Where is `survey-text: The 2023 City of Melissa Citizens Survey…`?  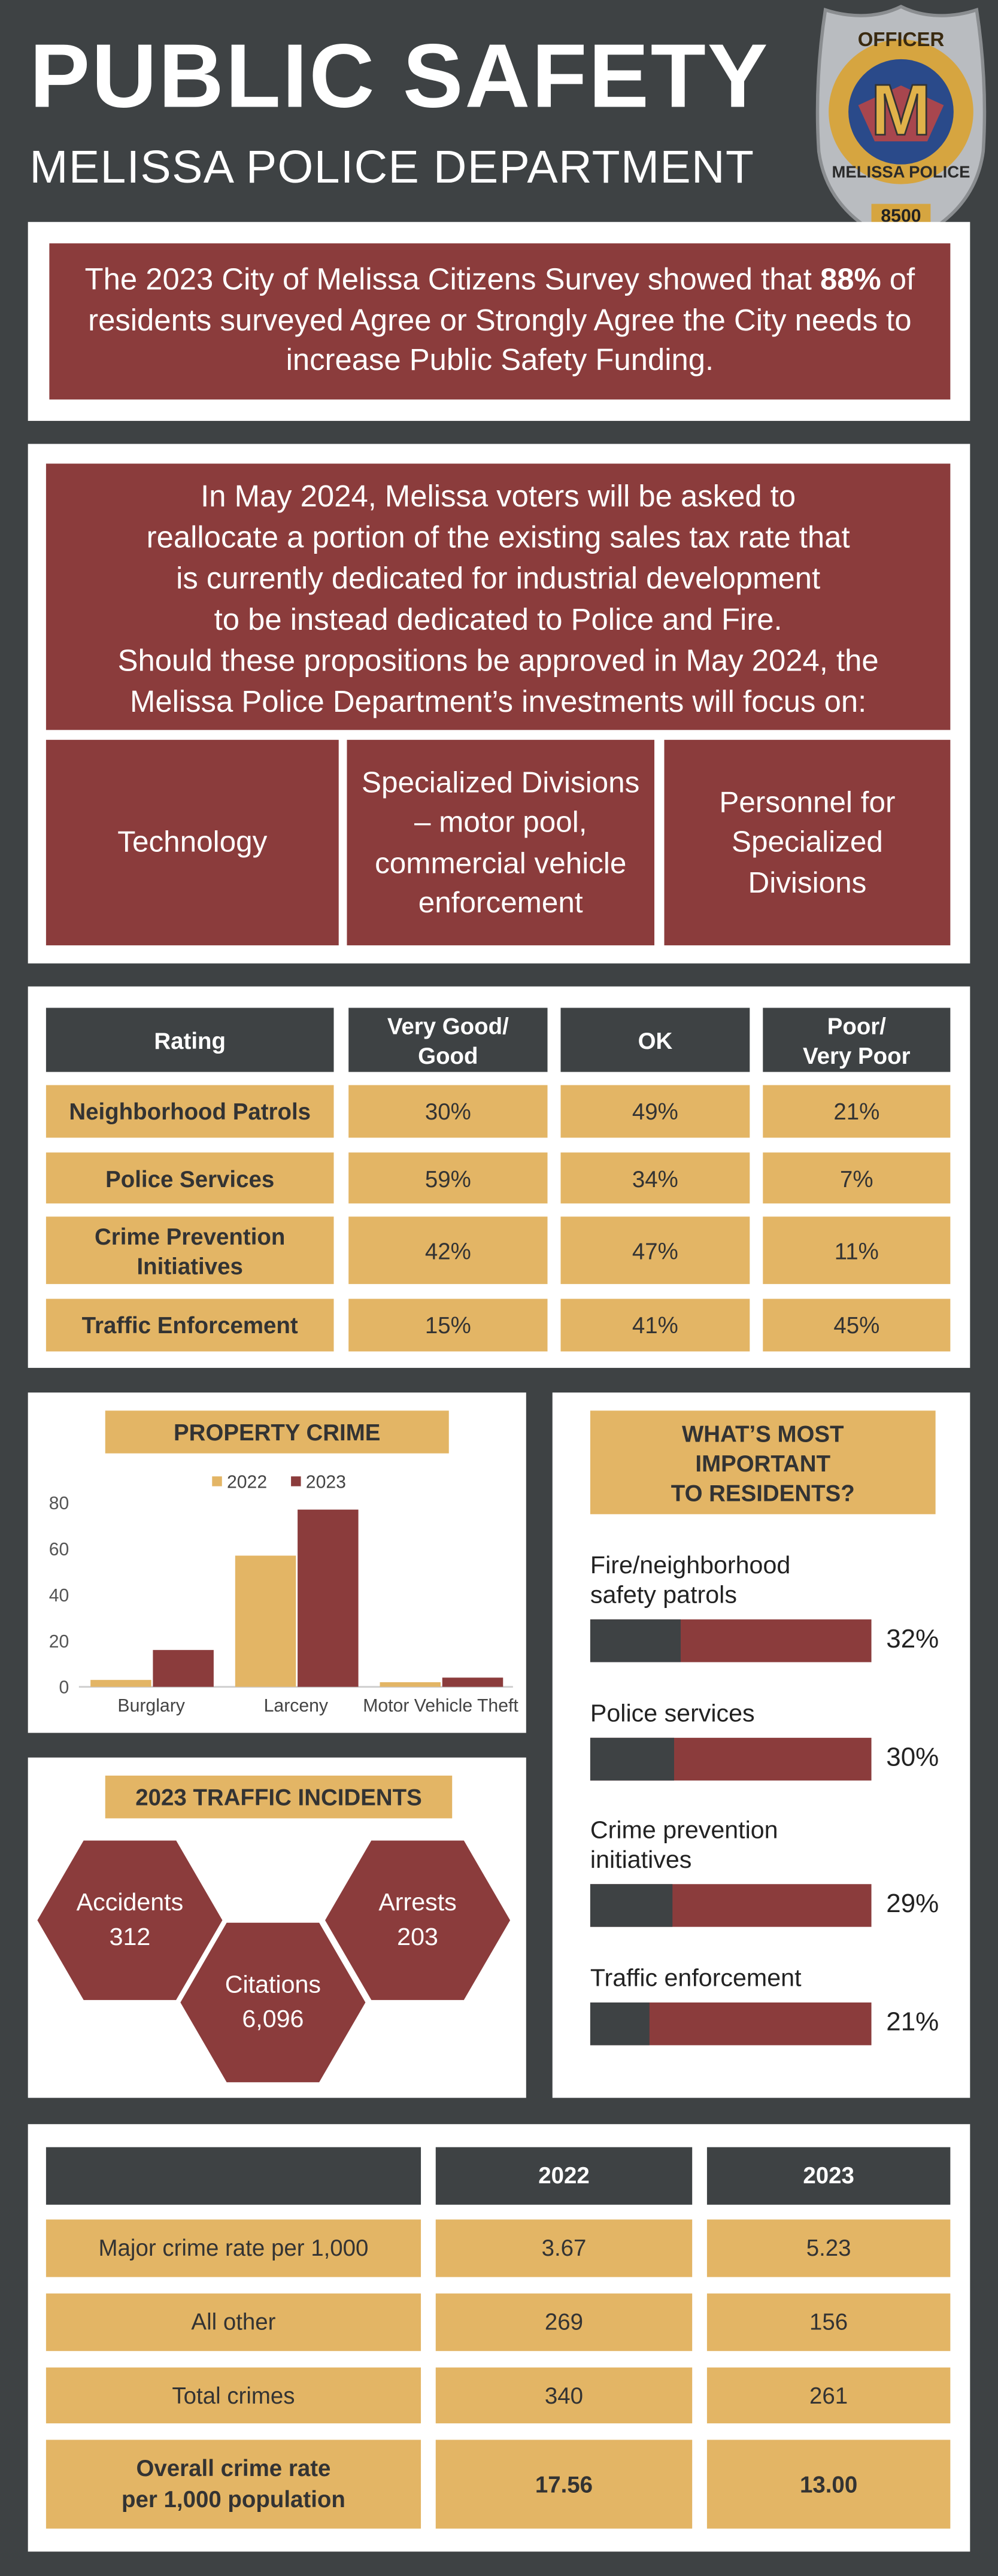
survey-text: The 2023 City of Melissa Citizens Survey… is located at coordinates (448, 278).